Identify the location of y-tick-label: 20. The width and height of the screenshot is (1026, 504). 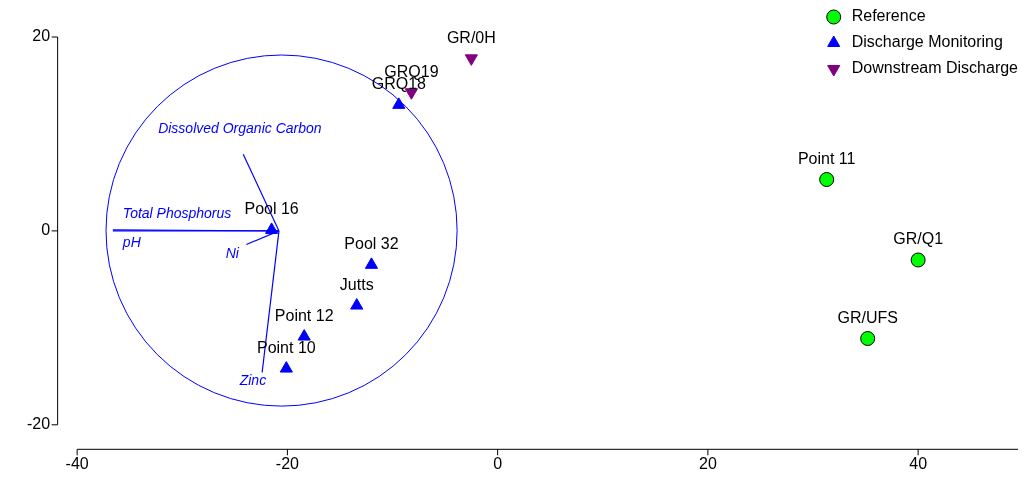
(41, 36).